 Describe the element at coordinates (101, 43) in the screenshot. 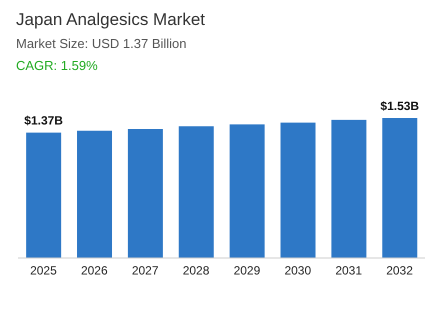

I see `chart-subtitle: Market Size: USD 1.37 Billion` at that location.